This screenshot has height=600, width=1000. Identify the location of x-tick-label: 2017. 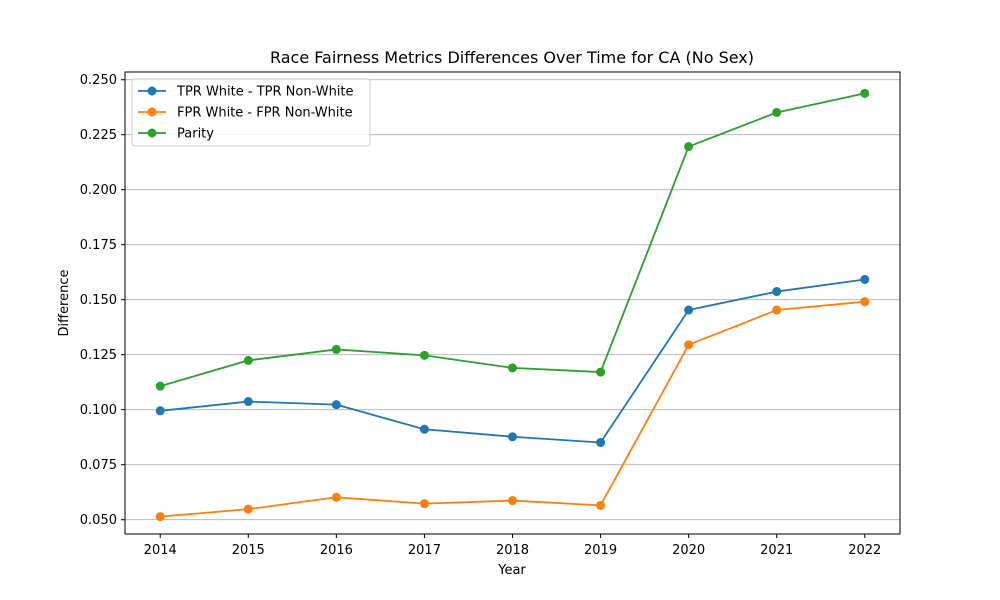
(424, 550).